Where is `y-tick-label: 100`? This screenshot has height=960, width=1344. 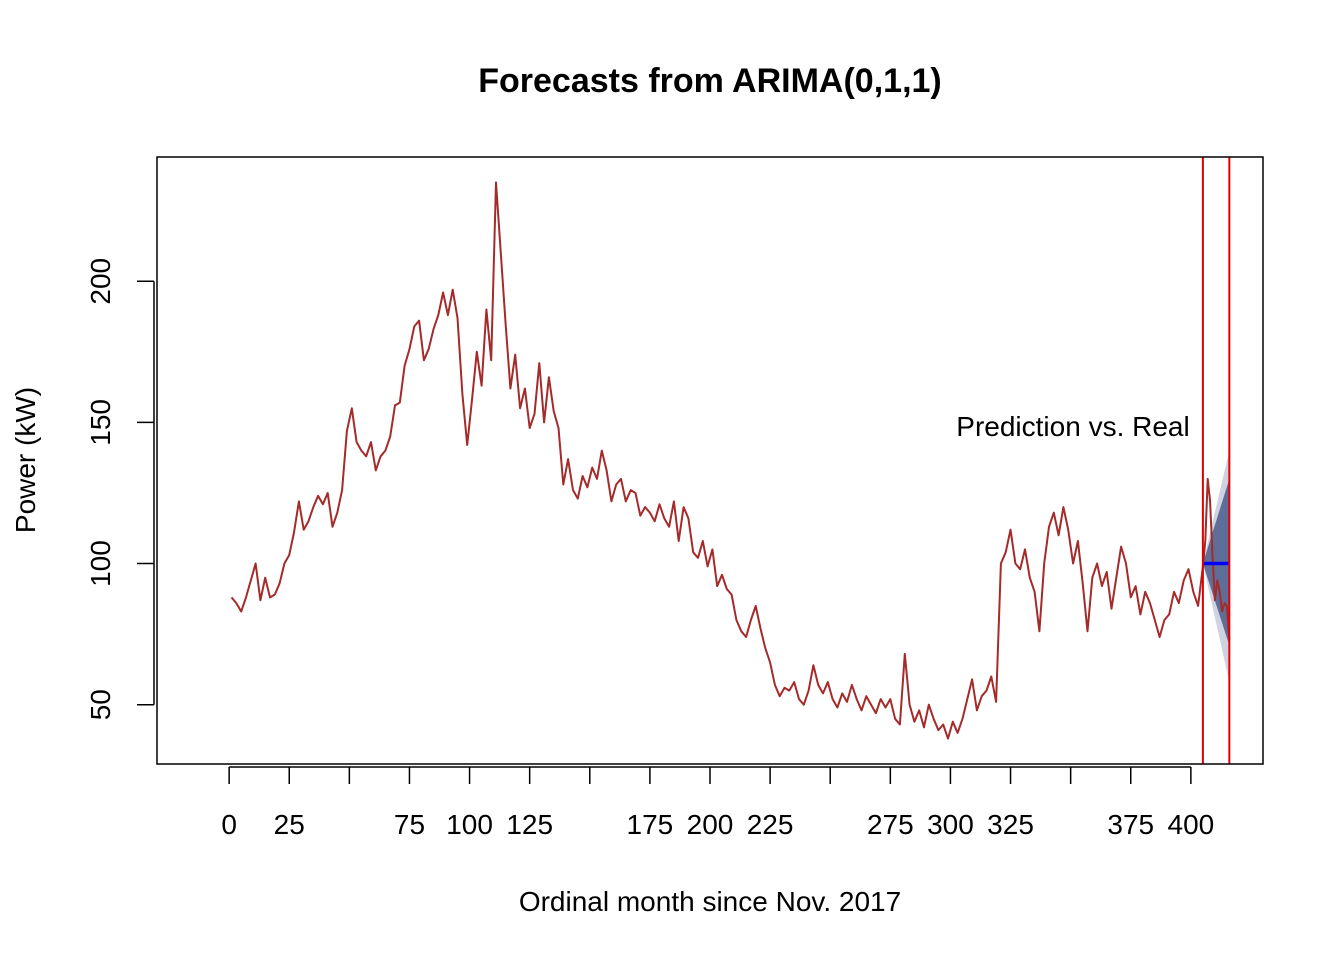 y-tick-label: 100 is located at coordinates (100, 563).